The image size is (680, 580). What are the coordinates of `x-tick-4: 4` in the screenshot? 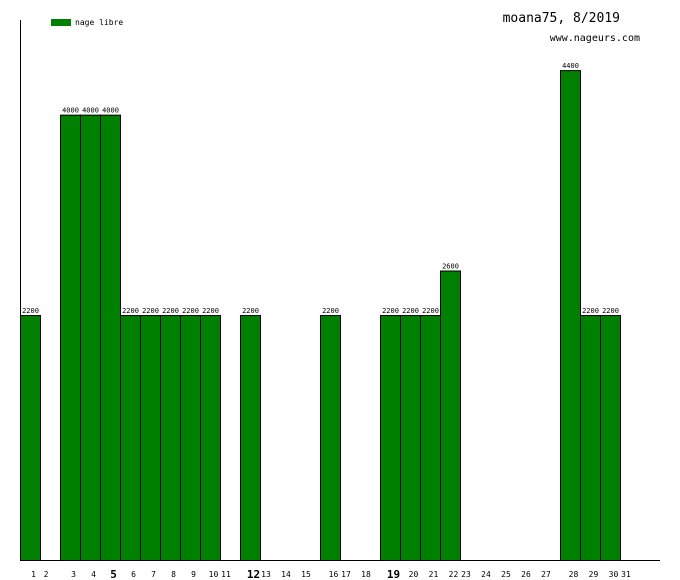 It's located at (93, 574).